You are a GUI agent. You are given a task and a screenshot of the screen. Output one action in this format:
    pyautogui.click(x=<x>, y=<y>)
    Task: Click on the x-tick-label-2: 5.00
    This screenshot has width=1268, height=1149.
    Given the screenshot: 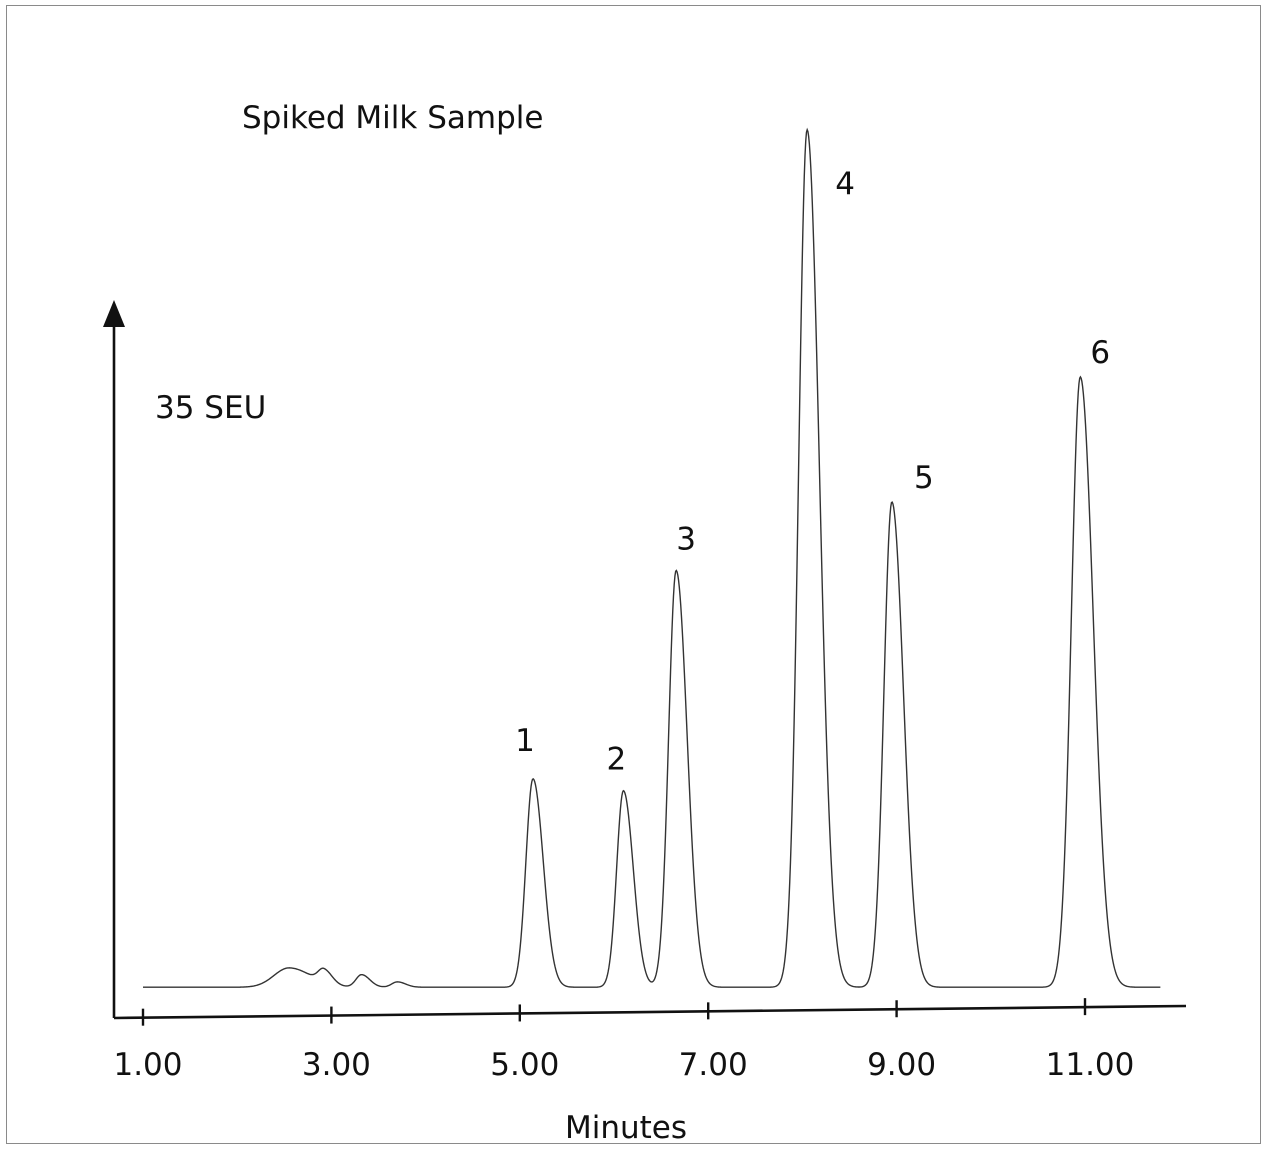 What is the action you would take?
    pyautogui.click(x=524, y=1065)
    